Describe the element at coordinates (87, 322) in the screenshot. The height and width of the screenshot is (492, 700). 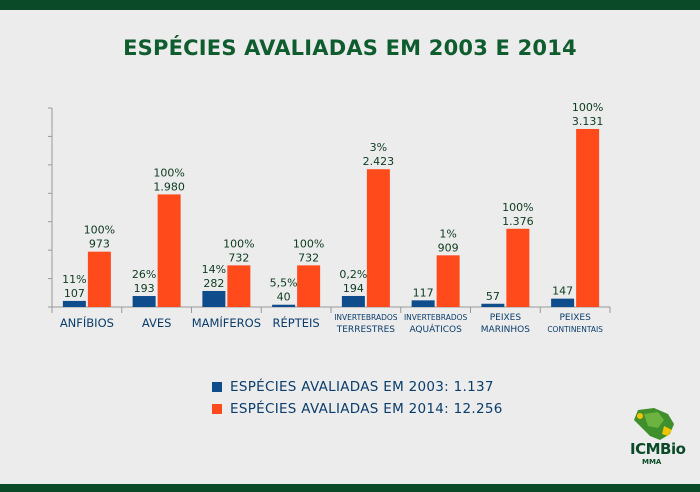
I see `category-label-0: ANFÍBIOS` at that location.